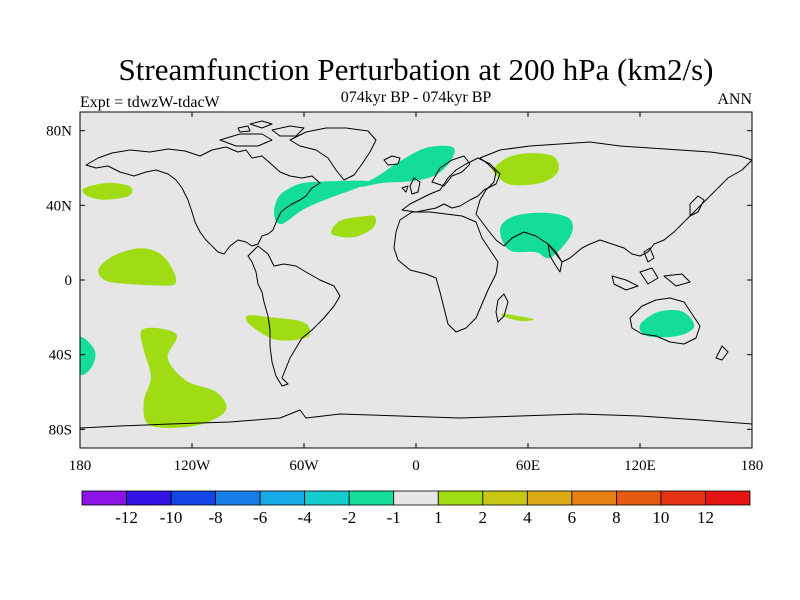 The height and width of the screenshot is (600, 800). Describe the element at coordinates (697, 206) in the screenshot. I see `coastline-japan` at that location.